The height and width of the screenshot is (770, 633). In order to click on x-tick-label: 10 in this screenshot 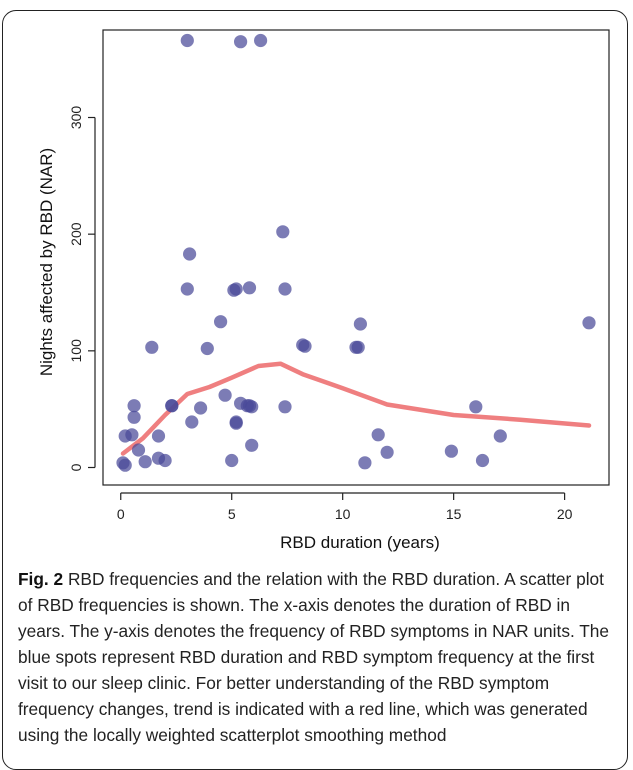, I will do `click(343, 514)`.